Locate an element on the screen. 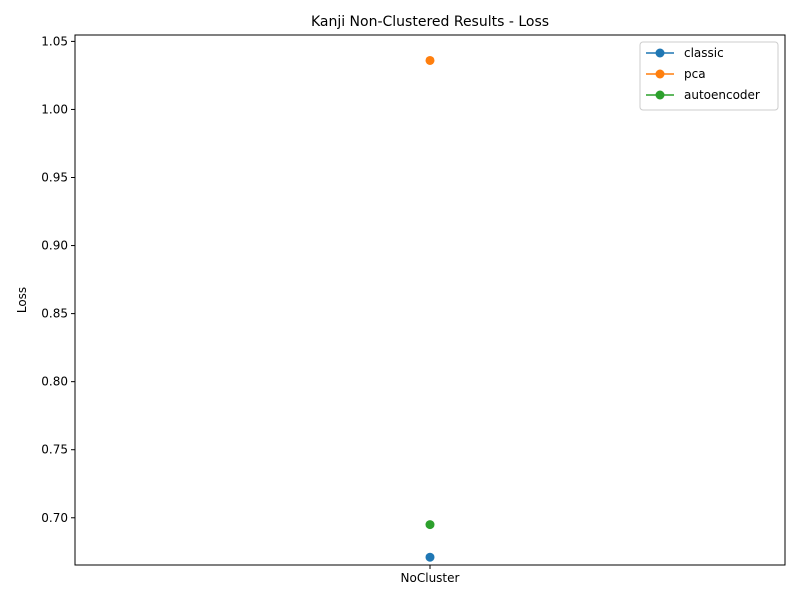 This screenshot has height=600, width=800. data-point-classic is located at coordinates (430, 557).